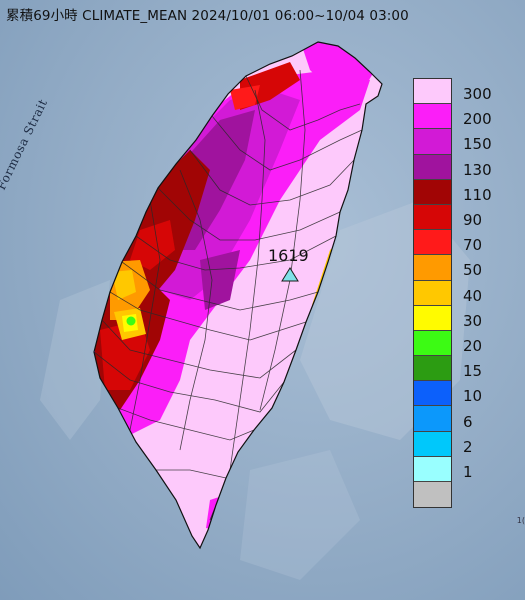 The image size is (525, 600). Describe the element at coordinates (477, 144) in the screenshot. I see `legend-label: 150` at that location.